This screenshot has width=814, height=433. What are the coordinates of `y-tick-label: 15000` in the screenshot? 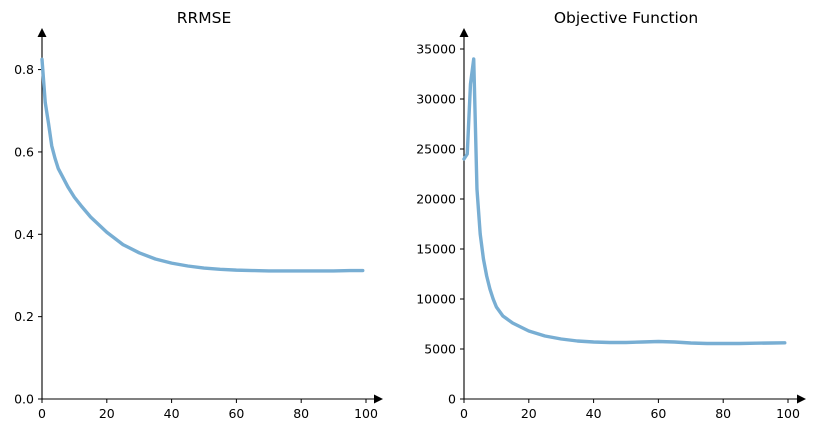 It's located at (436, 249).